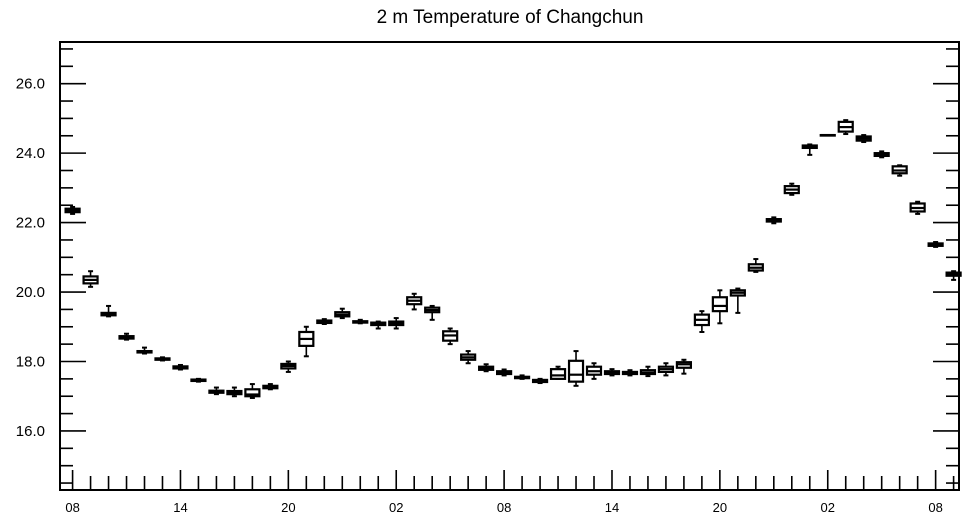  What do you see at coordinates (30, 223) in the screenshot?
I see `y-tick-label: 22.0` at bounding box center [30, 223].